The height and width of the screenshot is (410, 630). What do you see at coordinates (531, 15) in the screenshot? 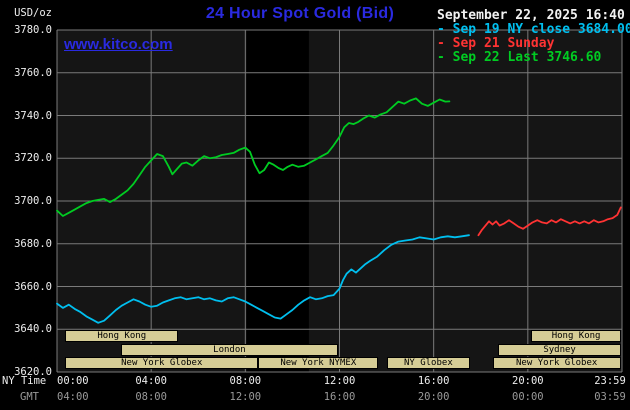
I see `chart-datetime: September 22, 2025 16:40` at bounding box center [531, 15].